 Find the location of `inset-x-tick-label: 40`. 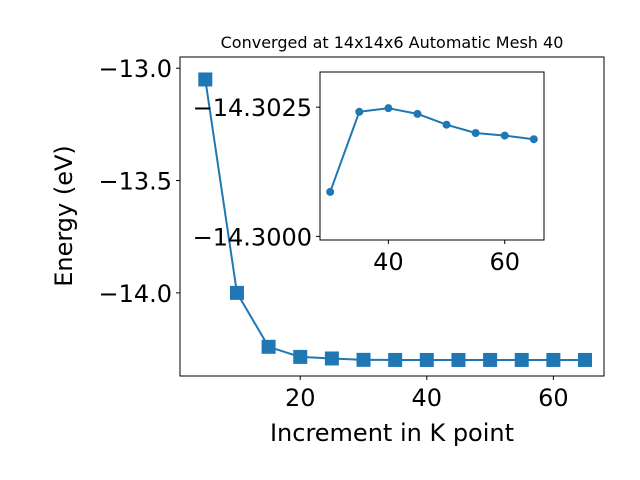

inset-x-tick-label: 40 is located at coordinates (388, 262).